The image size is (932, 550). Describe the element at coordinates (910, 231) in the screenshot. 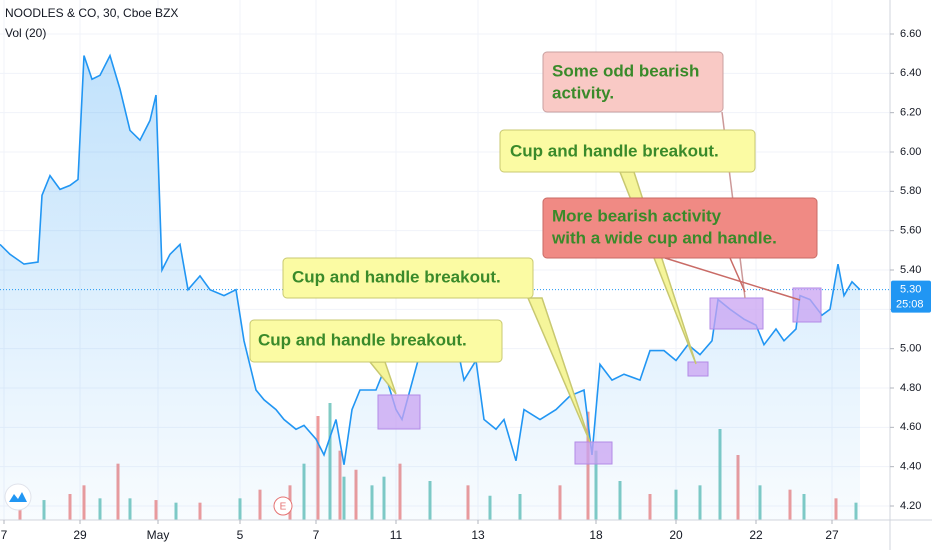

I see `y-tick-label: 5.60` at that location.